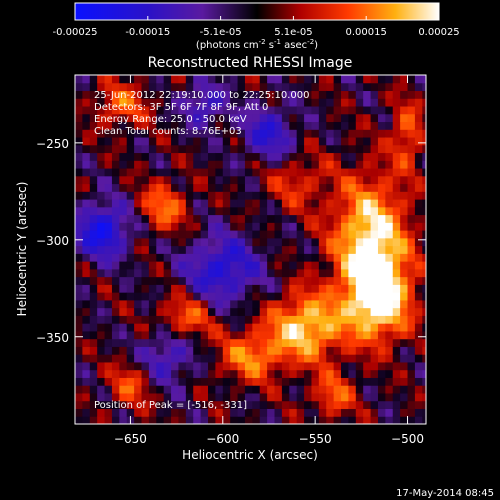  Describe the element at coordinates (366, 32) in the screenshot. I see `colorbar-tick-label: 0.00015` at that location.